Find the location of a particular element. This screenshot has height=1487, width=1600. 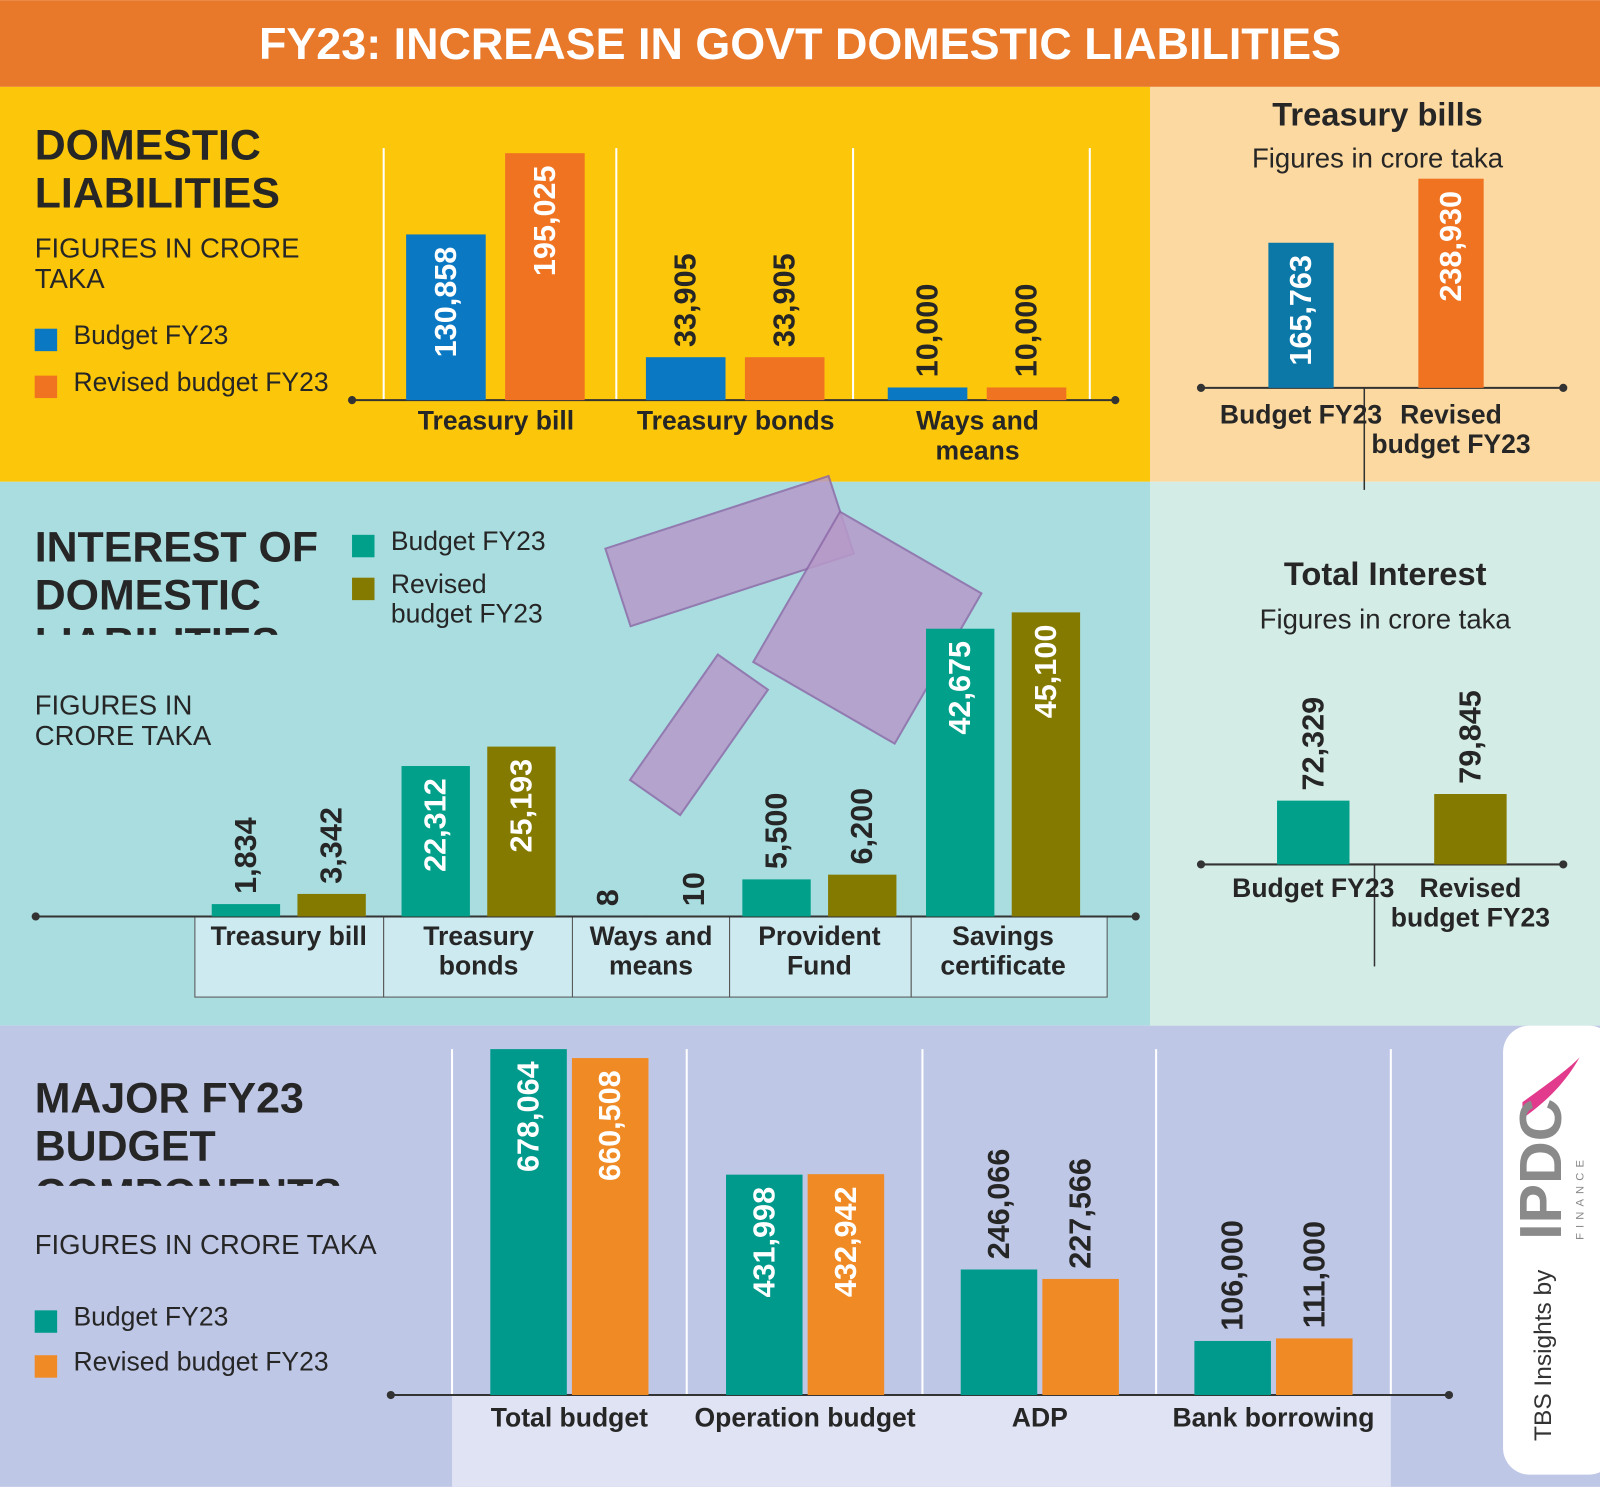

category-label: Budget FY23 is located at coordinates (1313, 888).